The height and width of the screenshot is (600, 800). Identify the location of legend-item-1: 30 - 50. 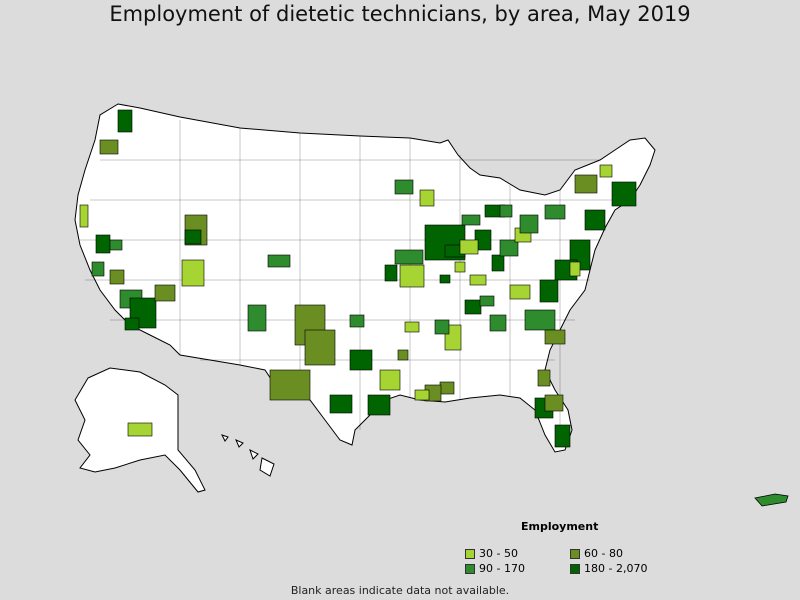
(517, 553).